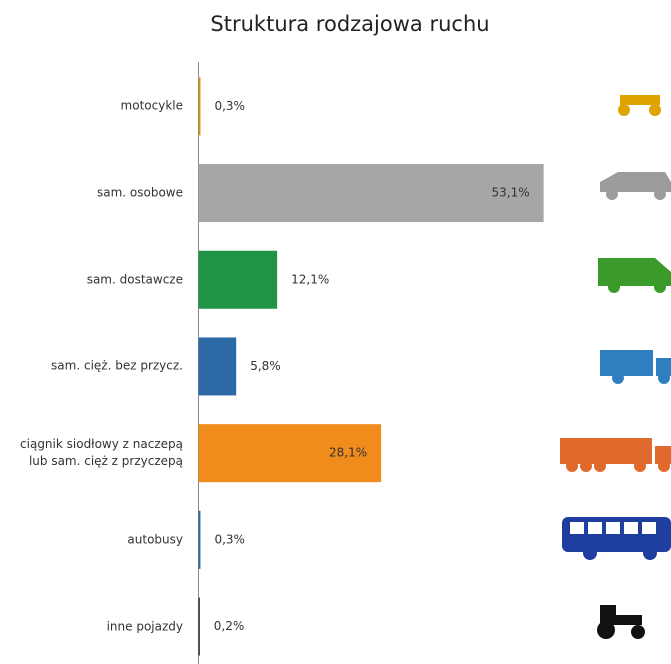  What do you see at coordinates (229, 626) in the screenshot?
I see `value-label: 0,2%` at bounding box center [229, 626].